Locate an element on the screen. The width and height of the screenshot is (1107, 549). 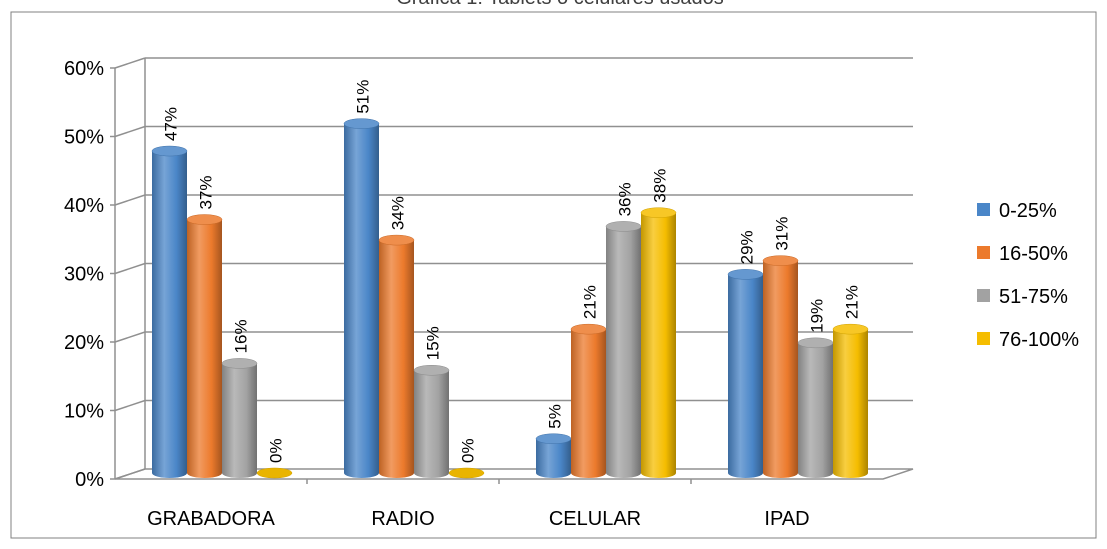
legend-label: 16-50% is located at coordinates (1033, 254).